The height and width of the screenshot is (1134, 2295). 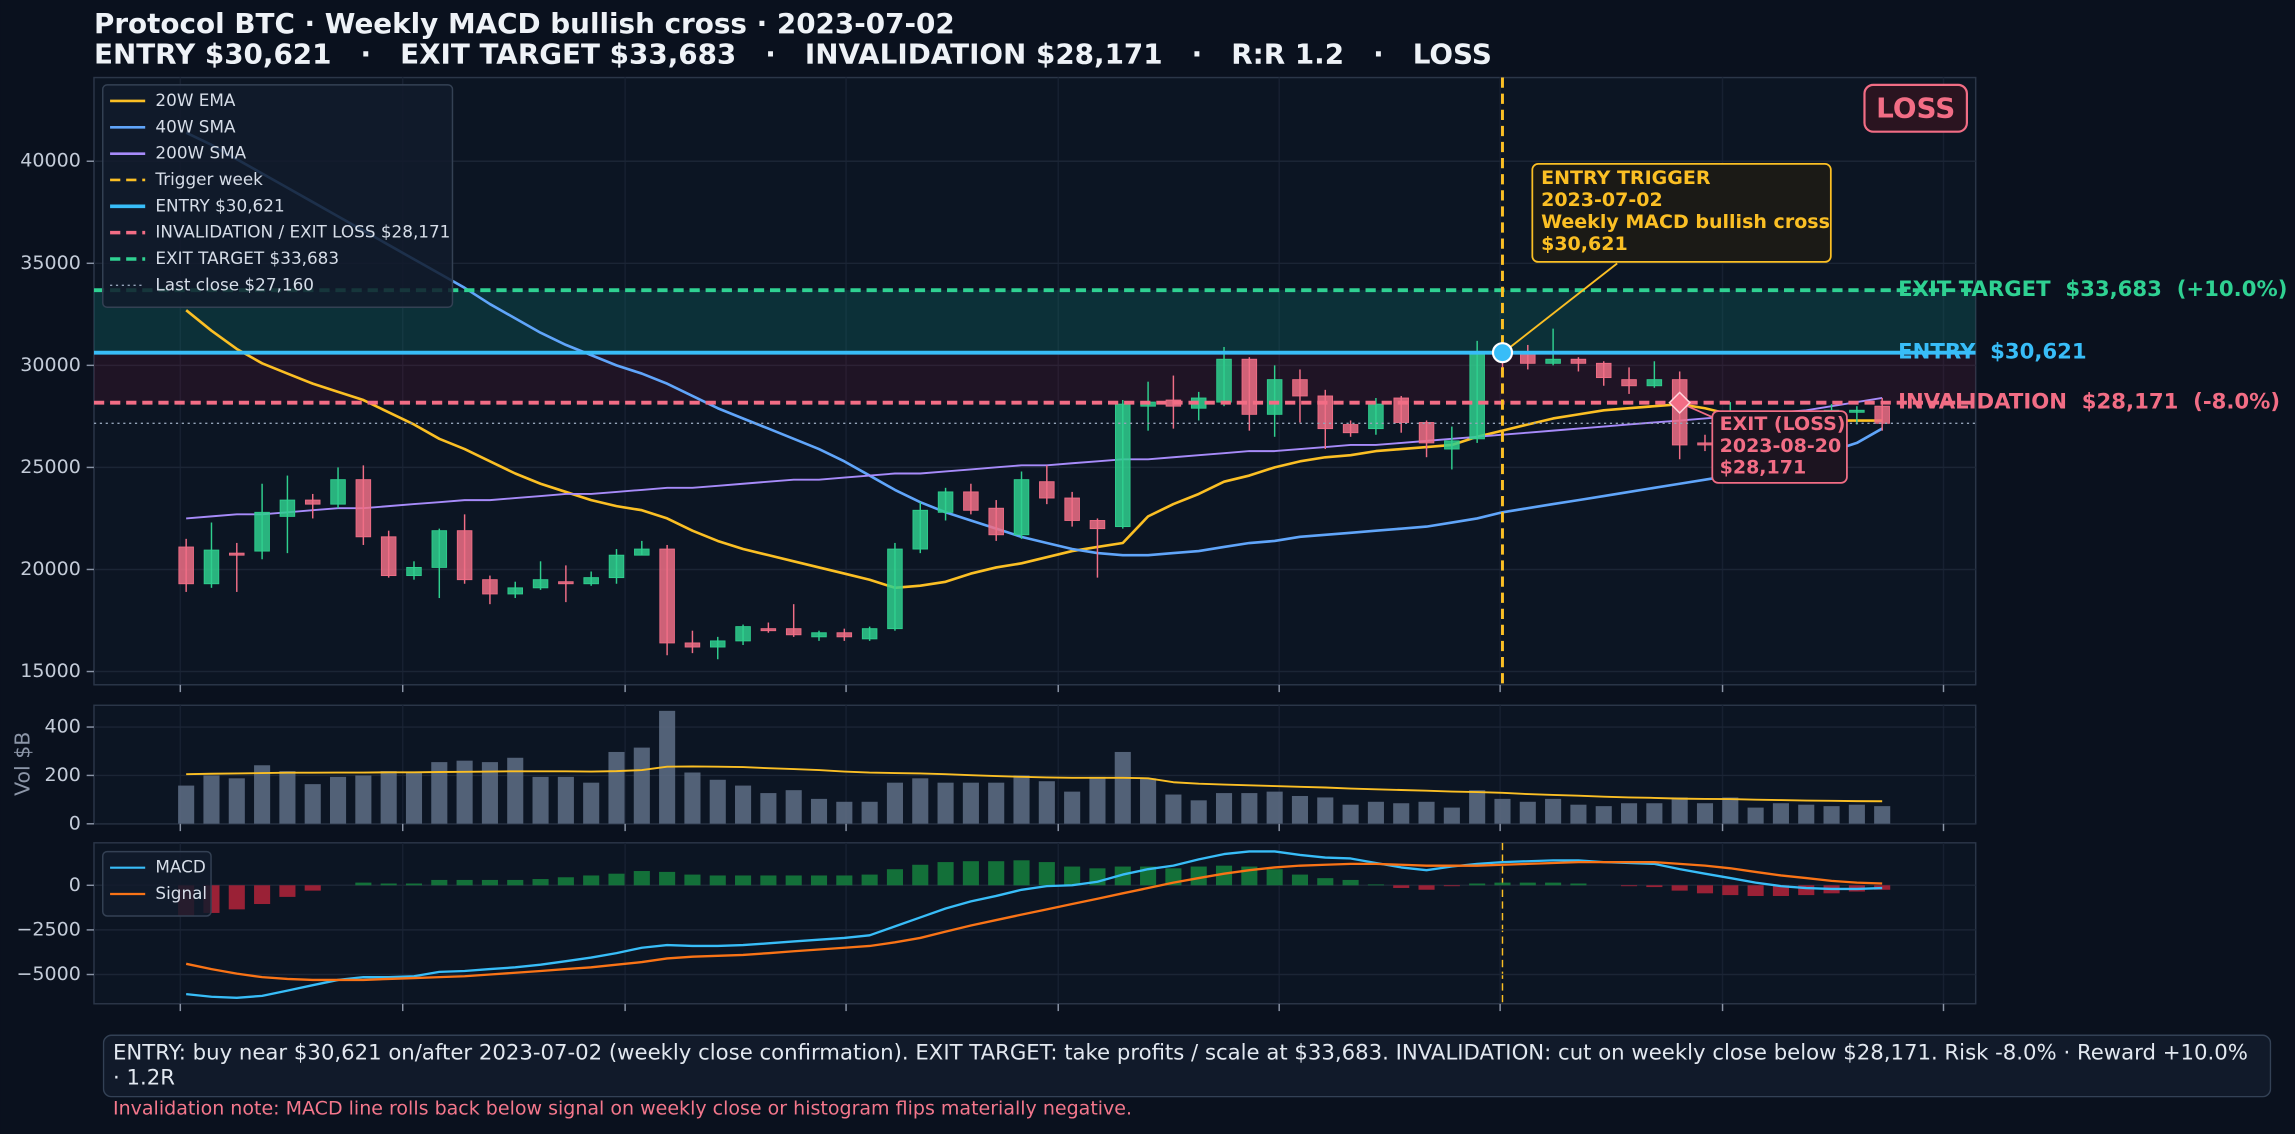 I want to click on macd-line, so click(x=1034, y=921).